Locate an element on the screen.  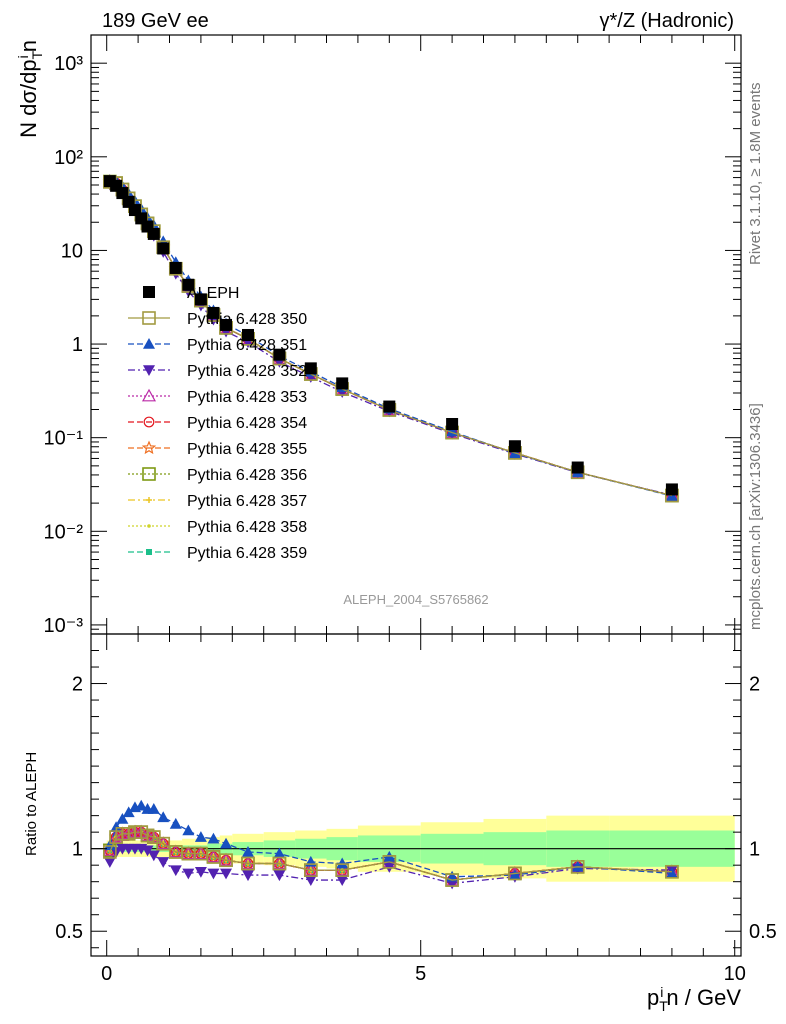
watermark-text: ALEPH_2004_S5765862 is located at coordinates (415, 599).